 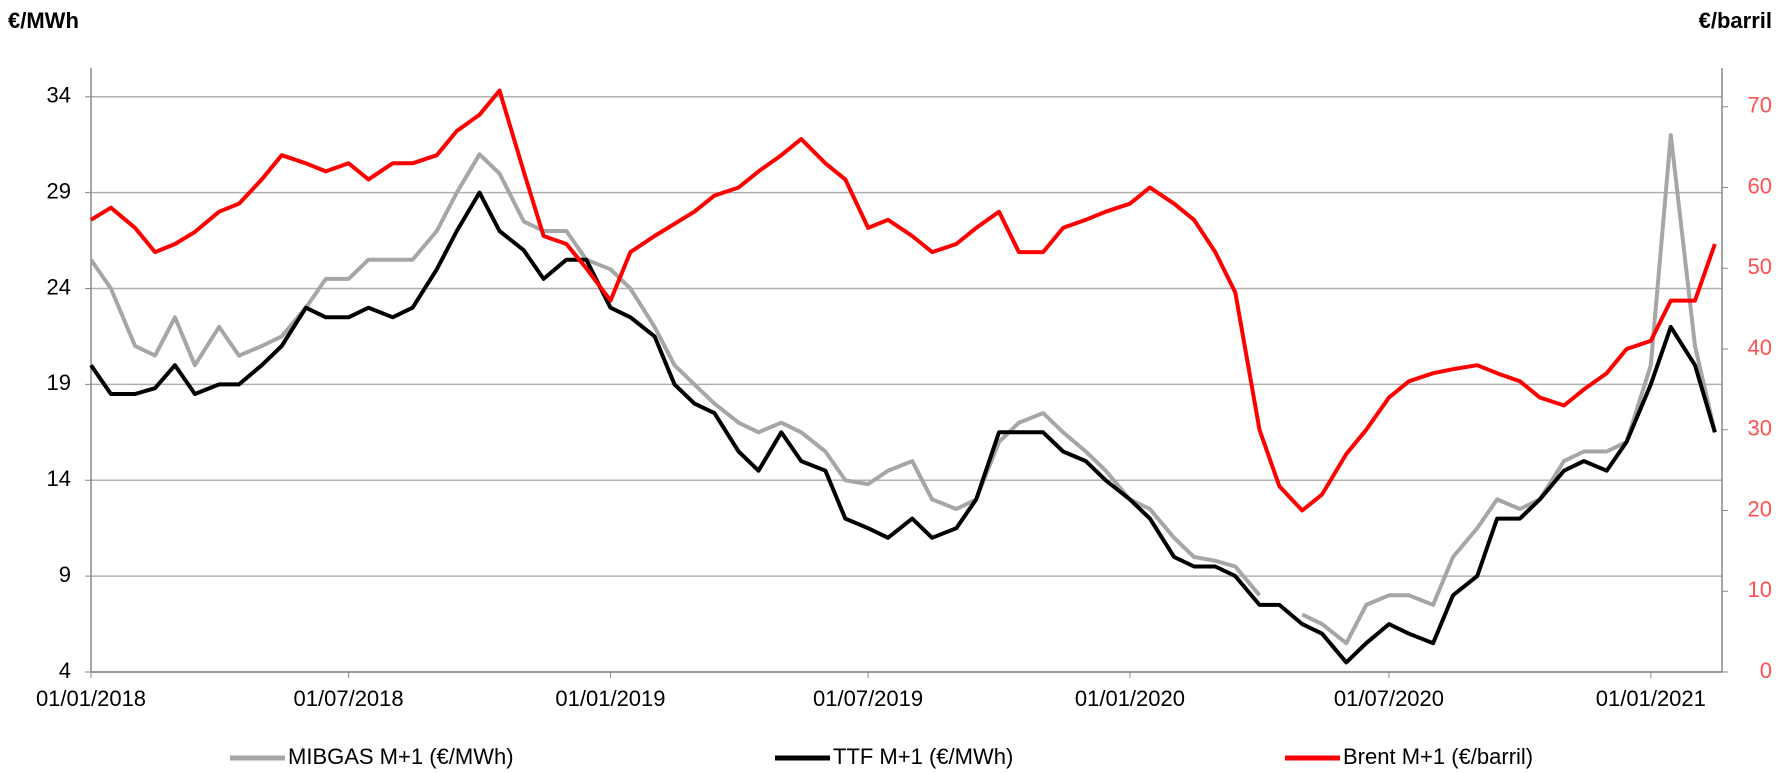 I want to click on y2-tick-label: 50, so click(x=1760, y=266).